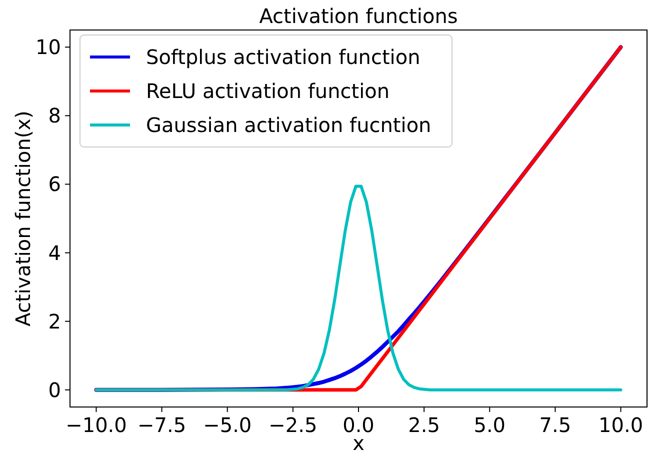 The height and width of the screenshot is (453, 648). What do you see at coordinates (293, 425) in the screenshot?
I see `x-tick-label: −2.5` at bounding box center [293, 425].